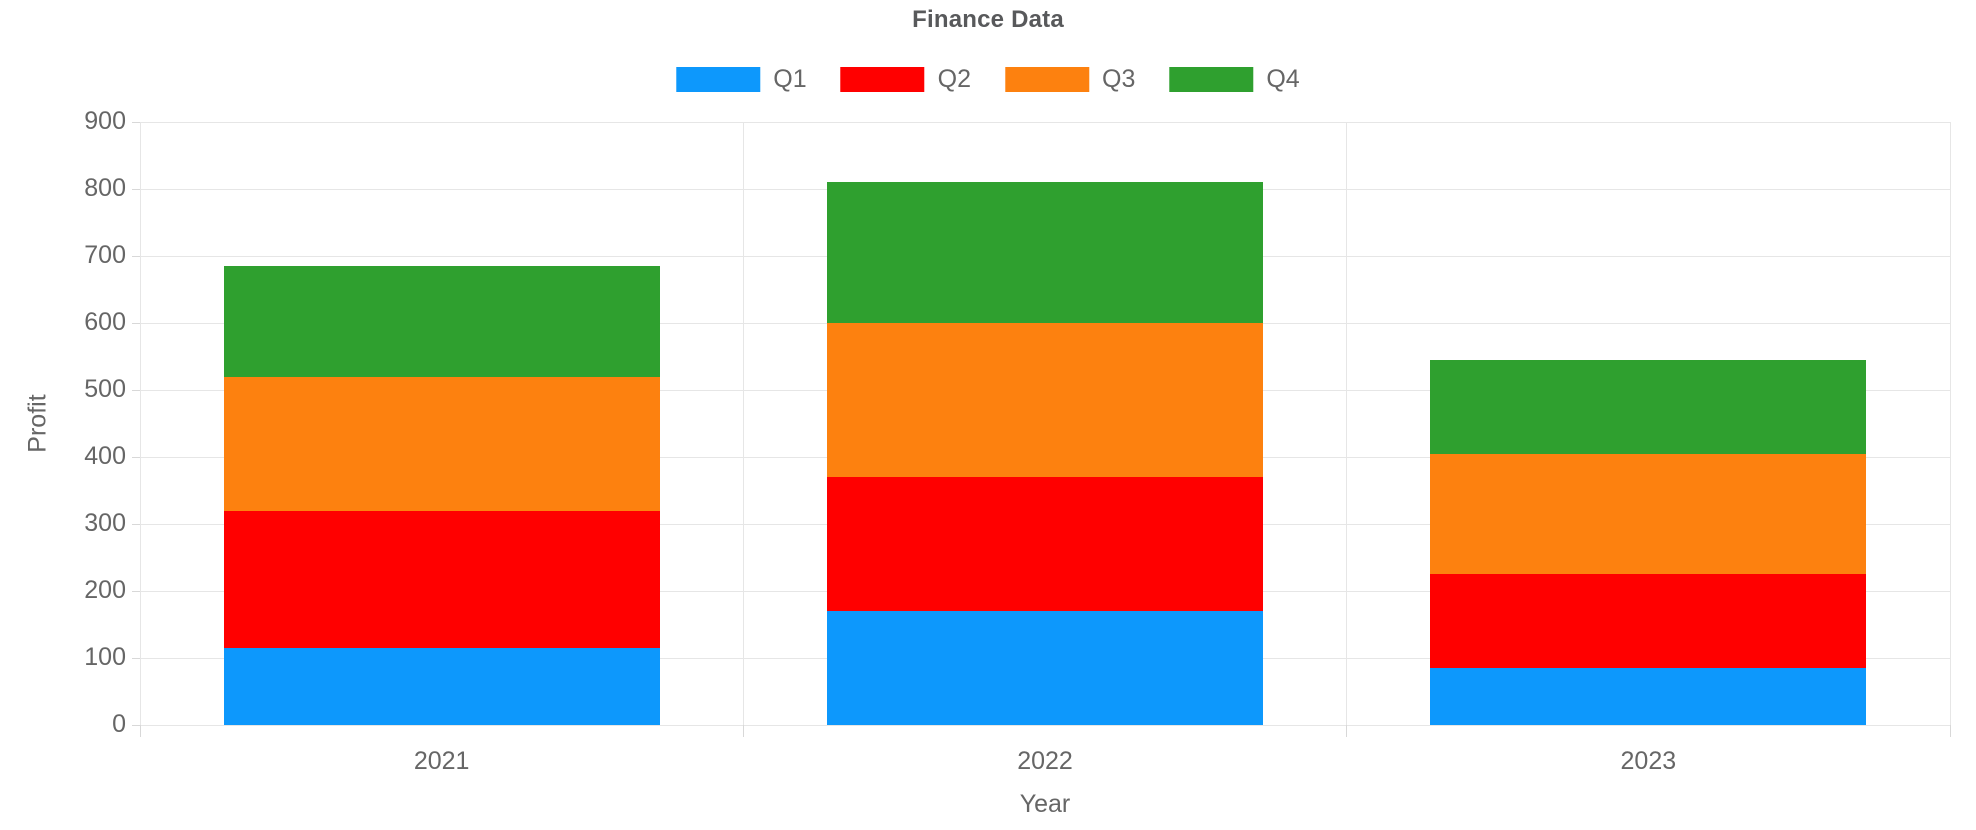  I want to click on legend-swatch-q4, so click(1211, 79).